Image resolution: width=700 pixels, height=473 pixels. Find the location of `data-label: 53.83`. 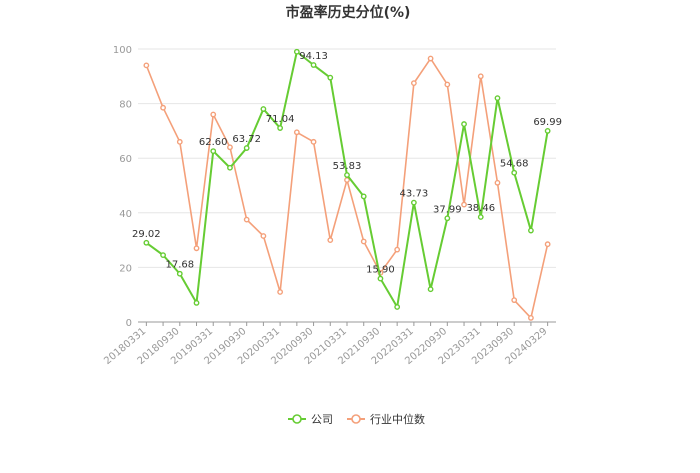

data-label: 53.83 is located at coordinates (347, 166).